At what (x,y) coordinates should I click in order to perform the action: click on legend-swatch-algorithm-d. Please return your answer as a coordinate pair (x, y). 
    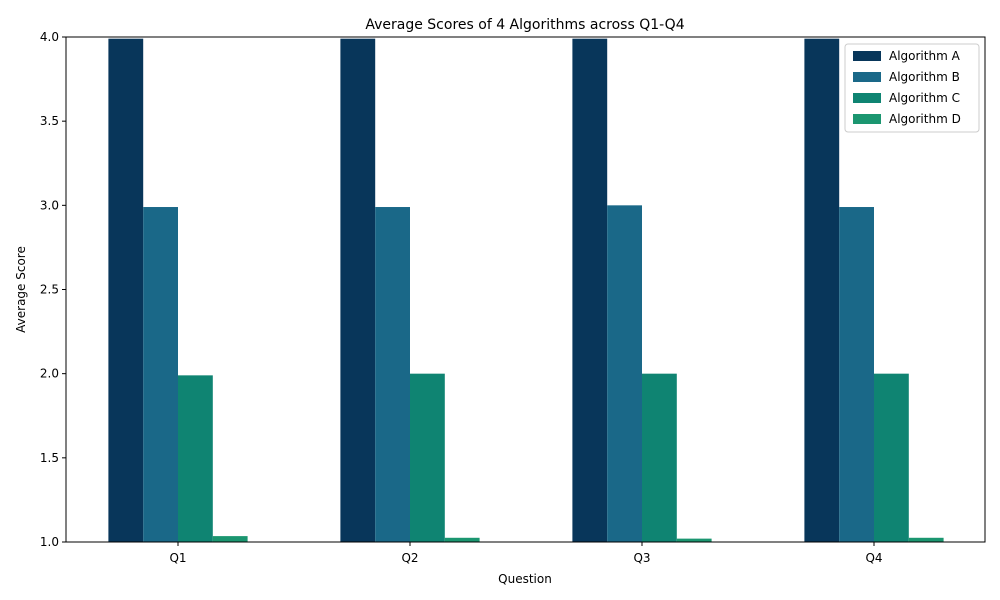
    Looking at the image, I should click on (867, 119).